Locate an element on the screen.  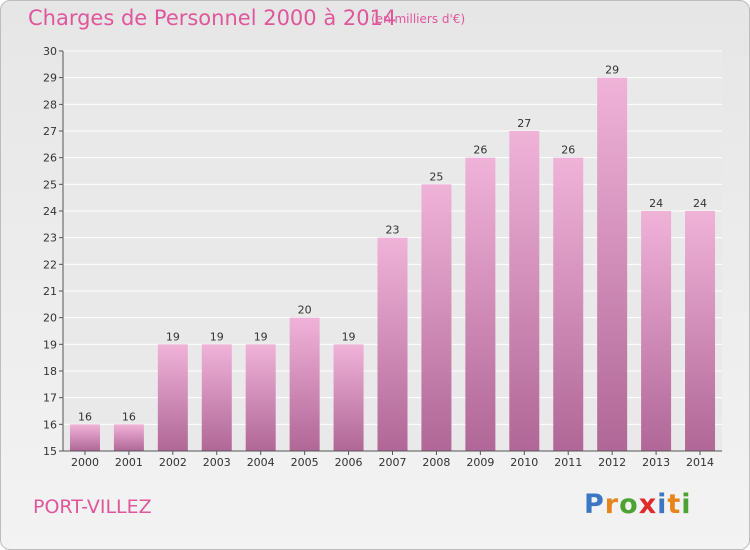
chart-title: Charges de Personnel 2000 à 2014 is located at coordinates (212, 18).